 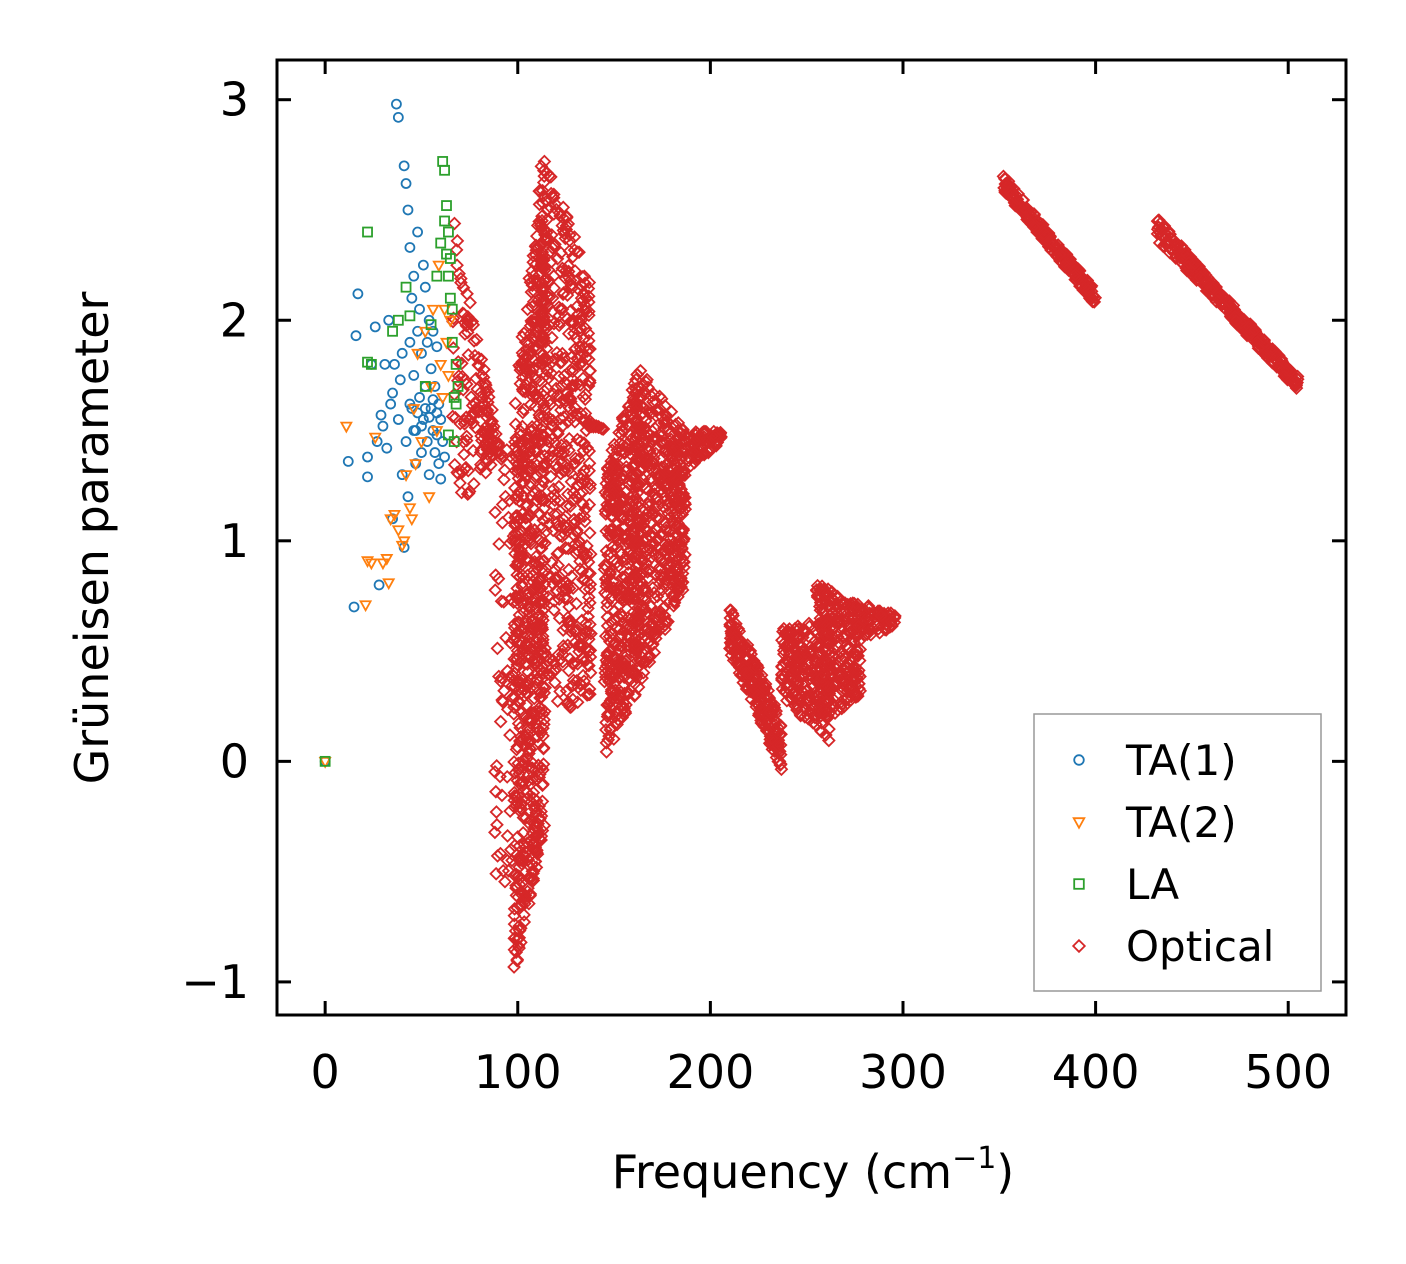 What do you see at coordinates (391, 461) in the screenshot?
I see `series-la` at bounding box center [391, 461].